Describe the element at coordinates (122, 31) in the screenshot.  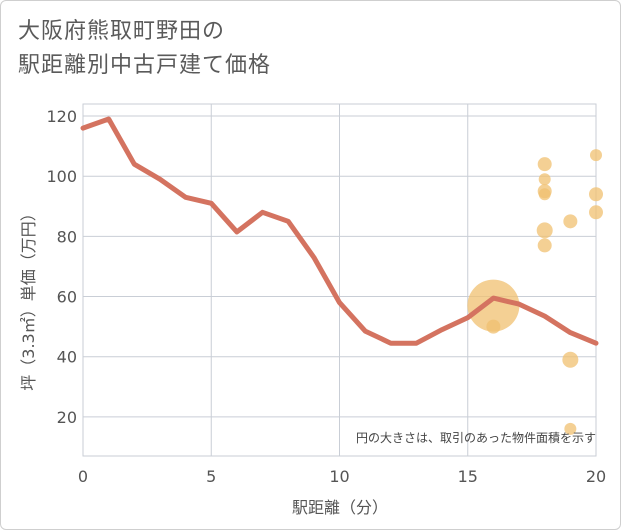
I see `title-line-1: 大阪府熊取町野田の` at that location.